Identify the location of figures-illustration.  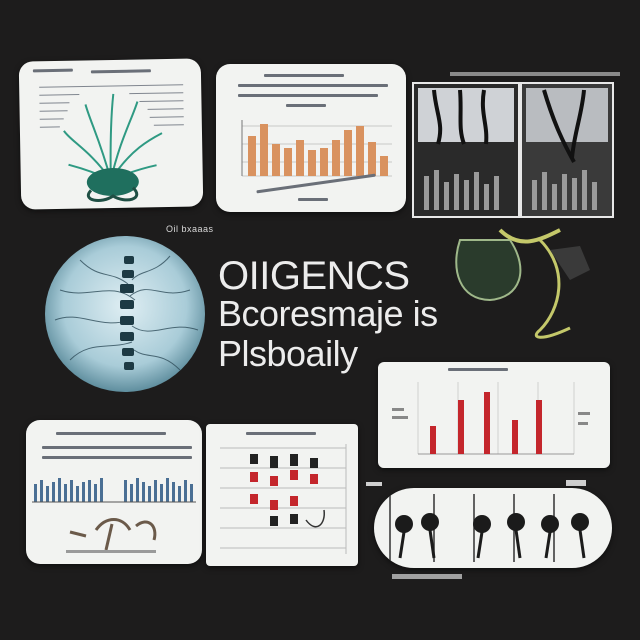
(489, 528).